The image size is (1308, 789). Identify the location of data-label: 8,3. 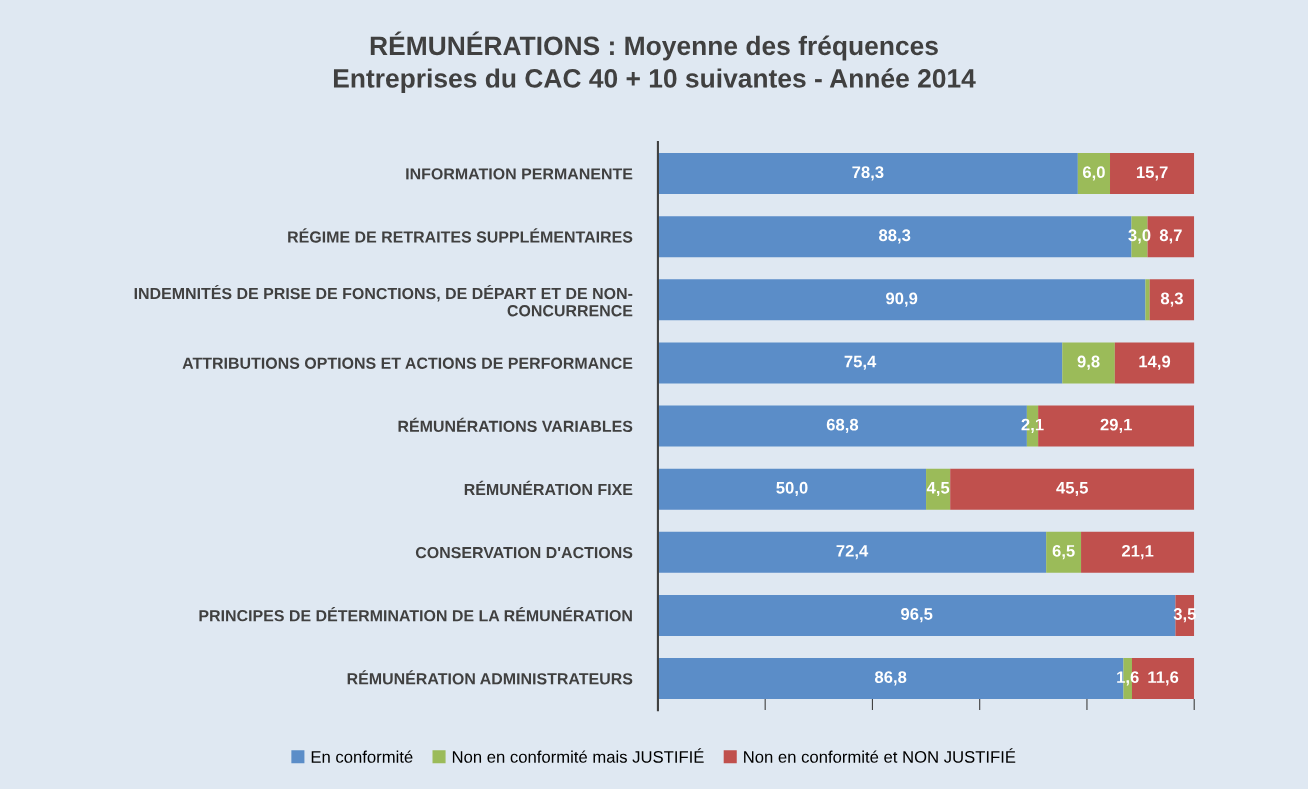
(1171, 299).